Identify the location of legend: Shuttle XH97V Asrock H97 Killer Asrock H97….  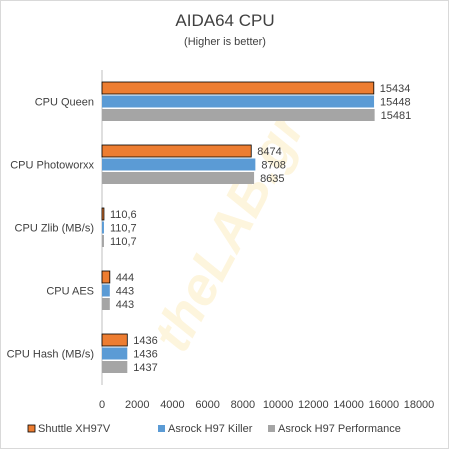
(214, 429).